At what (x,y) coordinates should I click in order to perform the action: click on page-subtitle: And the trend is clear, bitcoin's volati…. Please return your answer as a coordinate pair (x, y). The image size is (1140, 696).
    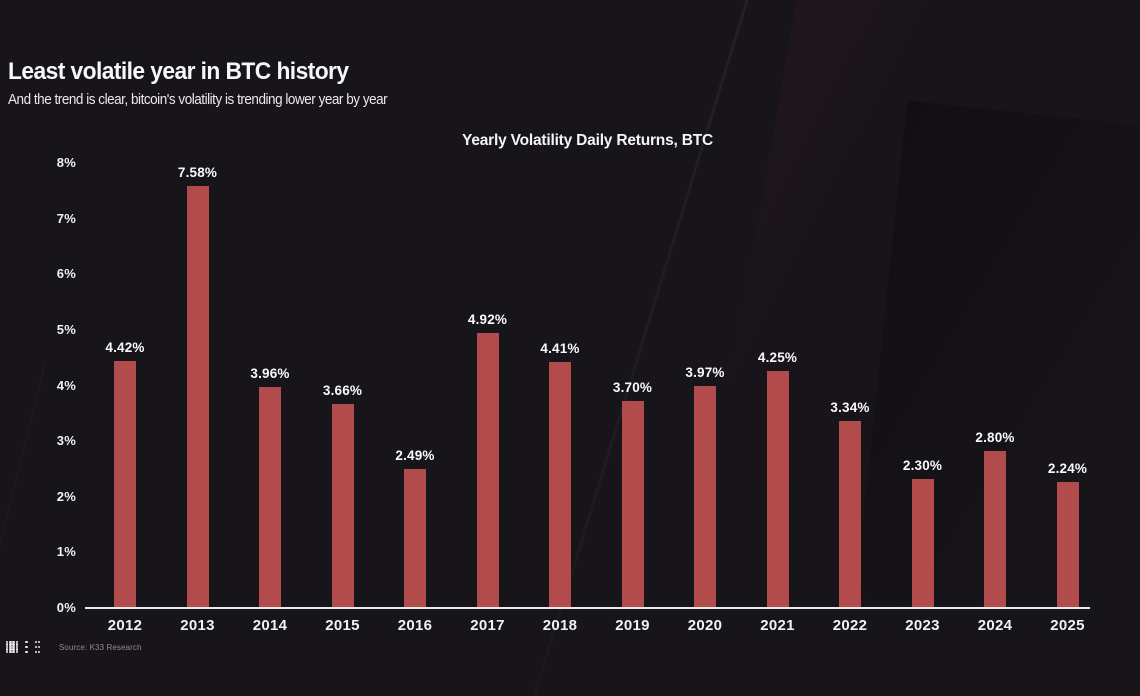
    Looking at the image, I should click on (198, 100).